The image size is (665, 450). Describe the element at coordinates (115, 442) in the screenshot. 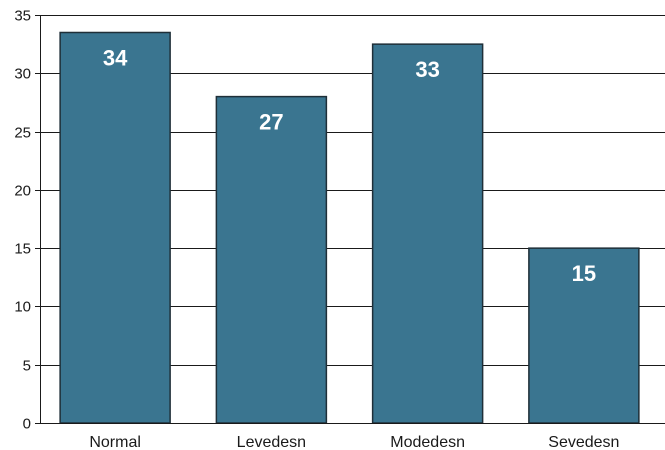

I see `x-tick-label-normal: Normal` at that location.